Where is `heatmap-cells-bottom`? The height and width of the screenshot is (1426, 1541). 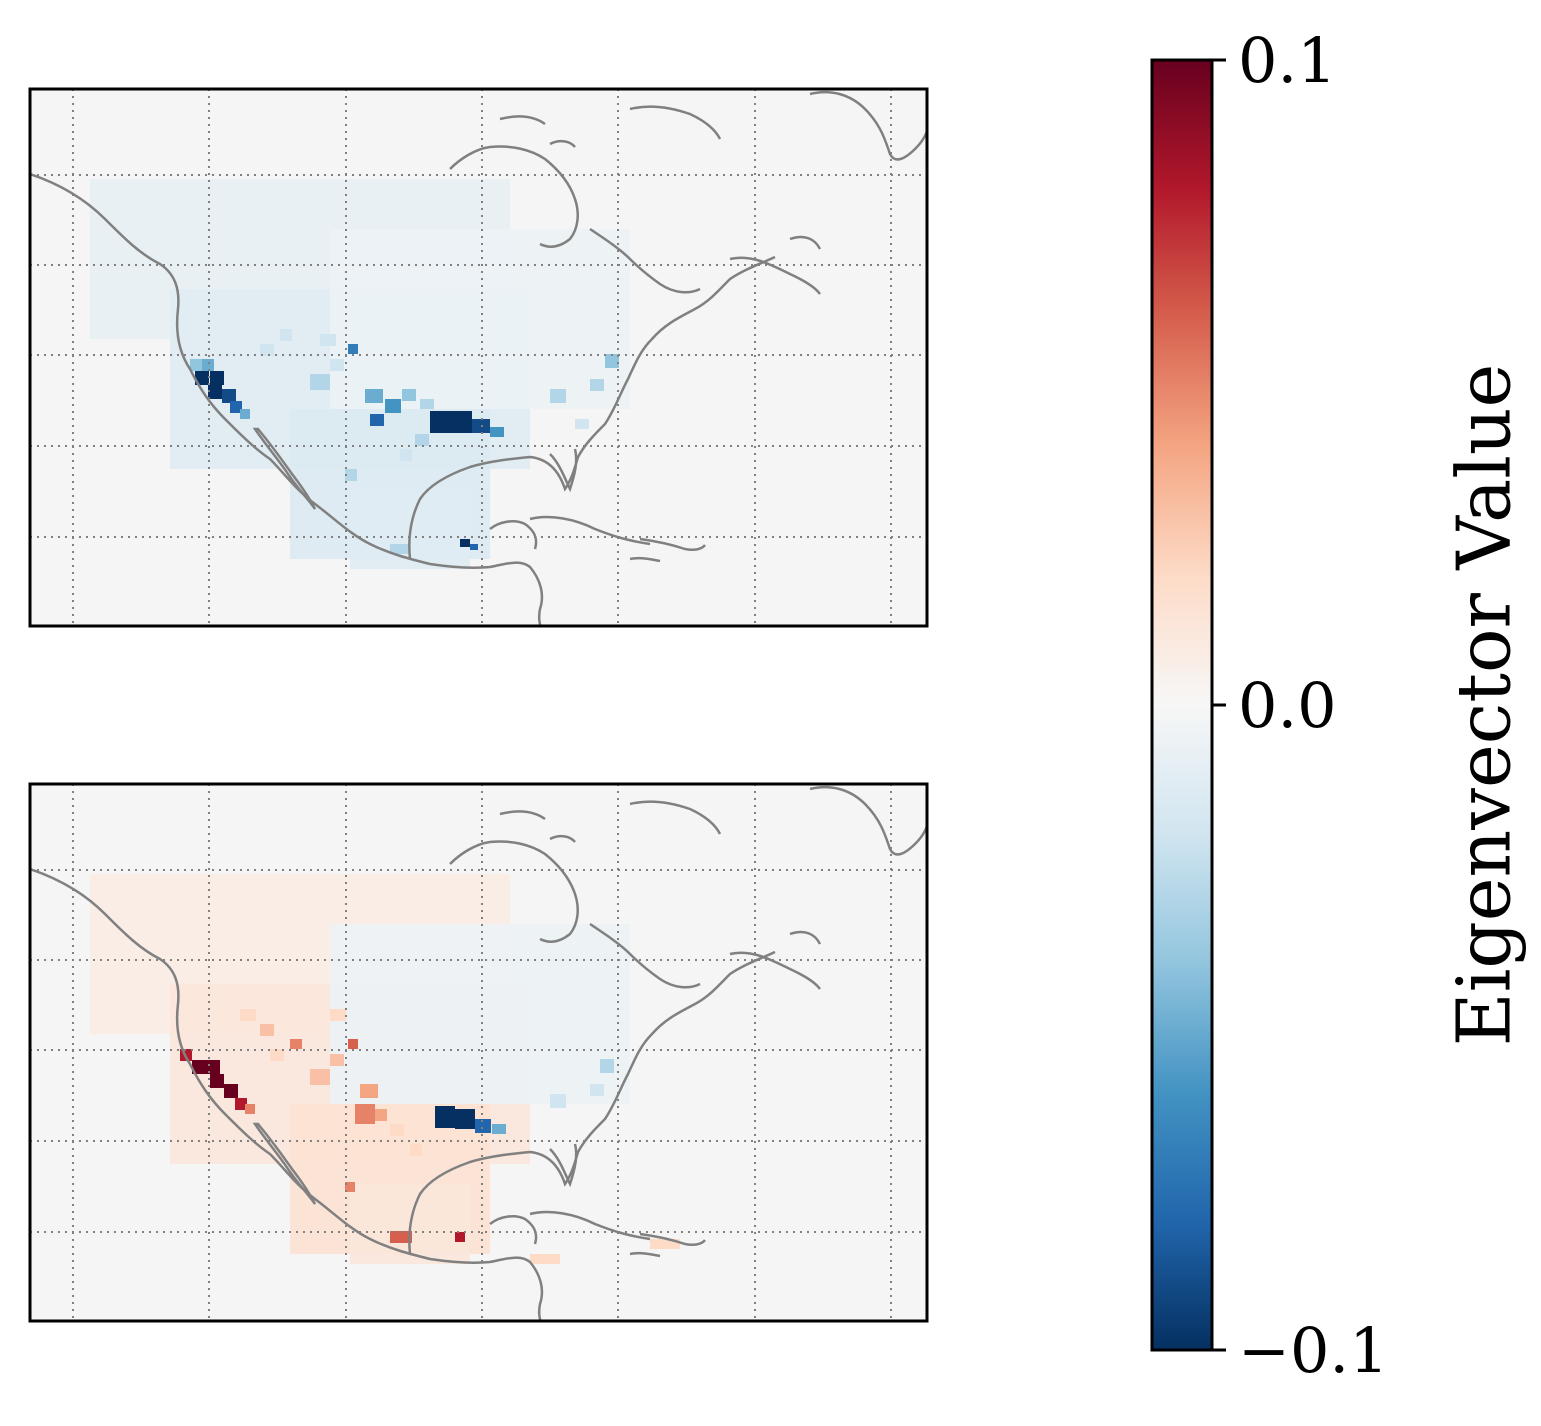 heatmap-cells-bottom is located at coordinates (385, 1069).